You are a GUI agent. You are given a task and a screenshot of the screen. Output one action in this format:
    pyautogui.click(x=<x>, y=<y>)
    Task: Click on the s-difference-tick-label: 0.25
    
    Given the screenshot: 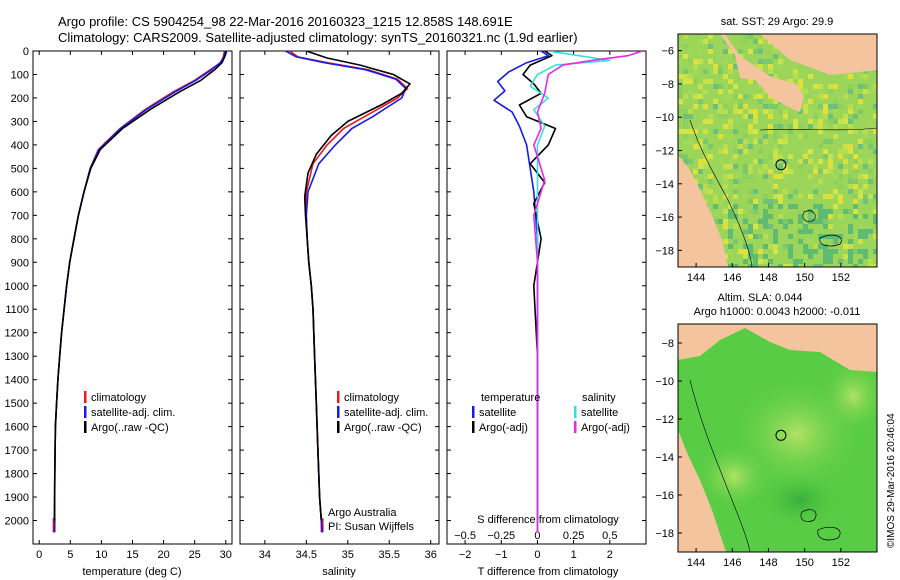 What is the action you would take?
    pyautogui.click(x=573, y=536)
    